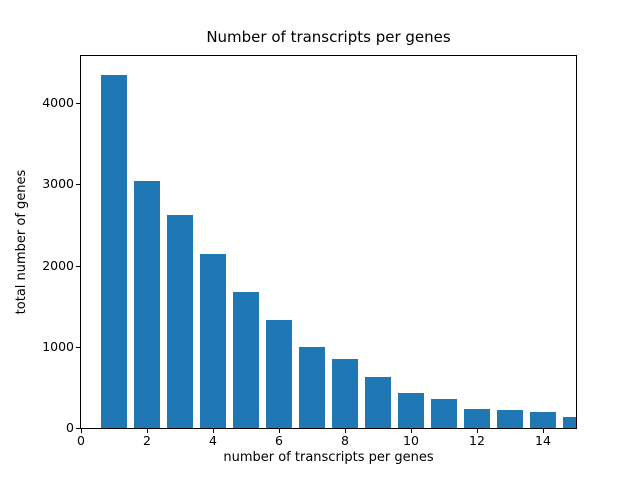 This screenshot has height=480, width=640. Describe the element at coordinates (279, 373) in the screenshot. I see `bar-x6` at that location.